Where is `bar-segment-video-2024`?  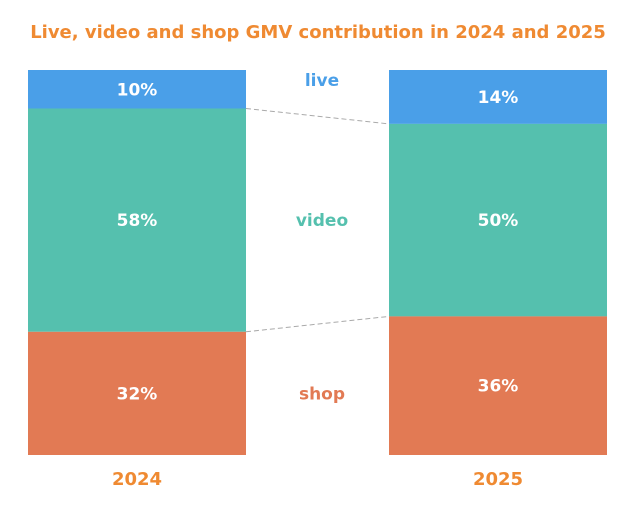
bar-segment-video-2024 is located at coordinates (137, 220).